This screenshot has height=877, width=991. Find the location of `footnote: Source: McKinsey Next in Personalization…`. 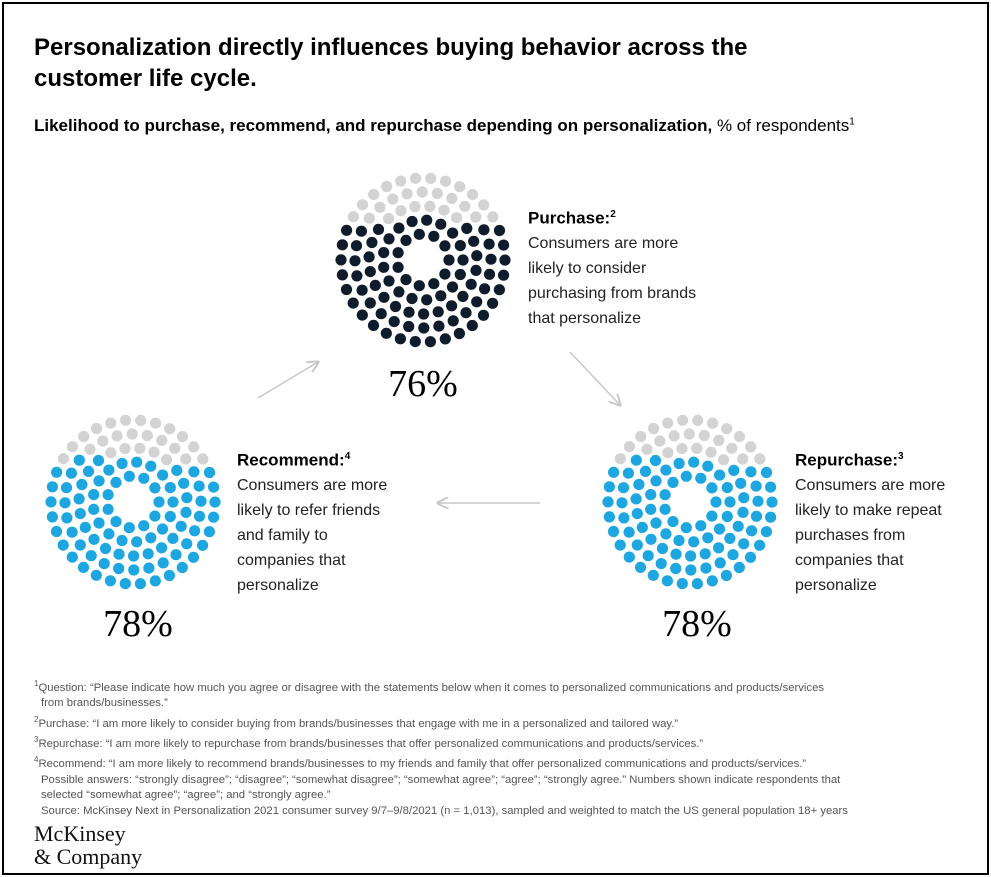

footnote: Source: McKinsey Next in Personalization… is located at coordinates (504, 812).